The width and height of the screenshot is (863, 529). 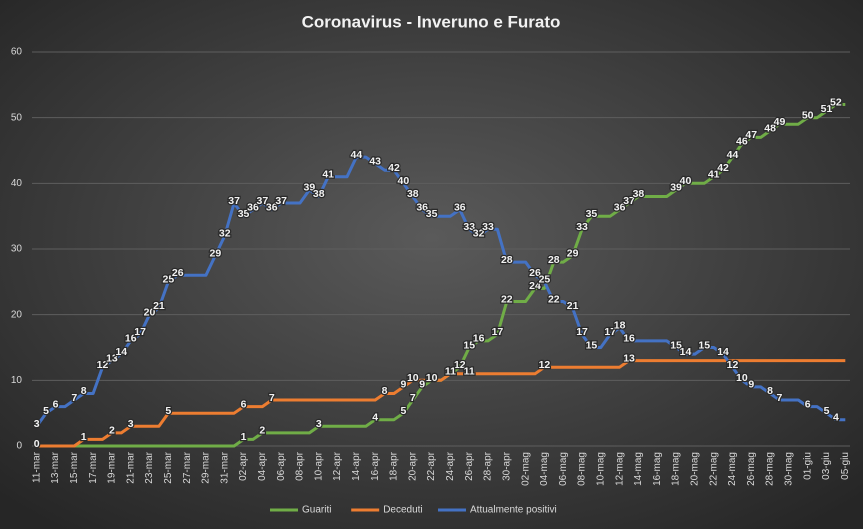 I want to click on y-tick-label: 30, so click(x=17, y=249).